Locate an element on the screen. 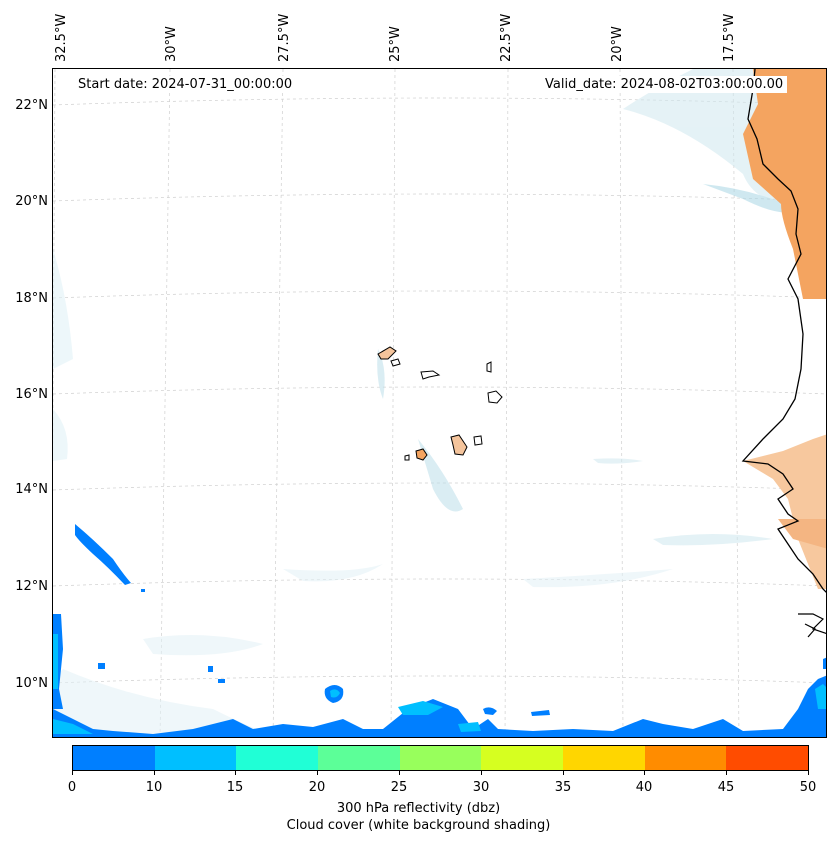  colorbar-subtitle: Cloud cover (white background shading) is located at coordinates (418, 825).